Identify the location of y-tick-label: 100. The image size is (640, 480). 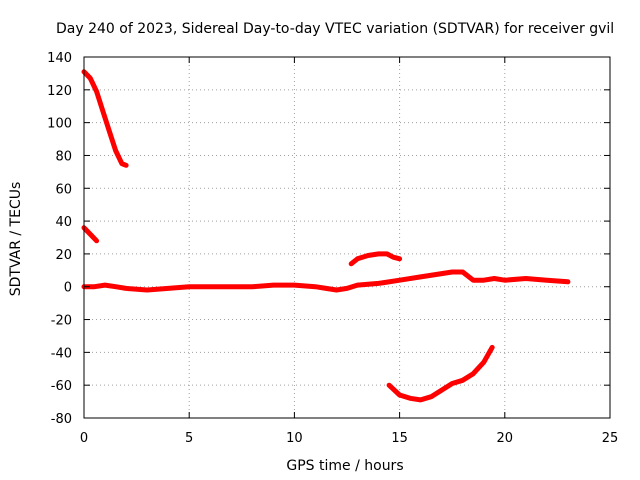
(59, 124).